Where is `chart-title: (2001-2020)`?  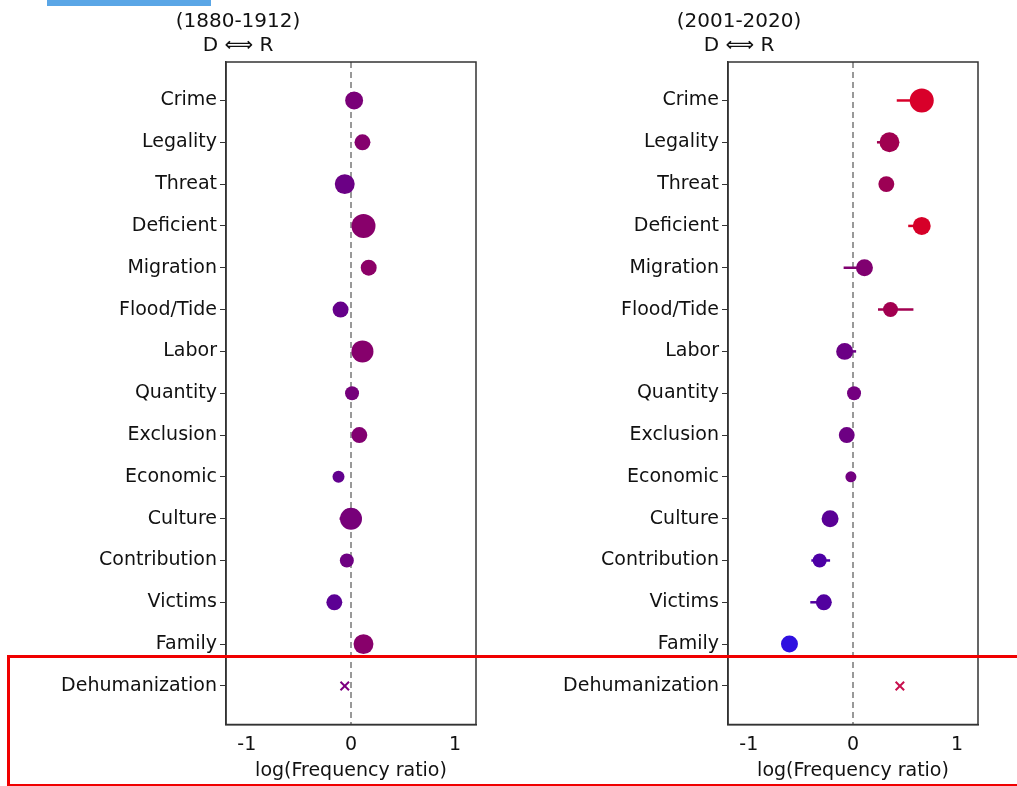 chart-title: (2001-2020) is located at coordinates (739, 20).